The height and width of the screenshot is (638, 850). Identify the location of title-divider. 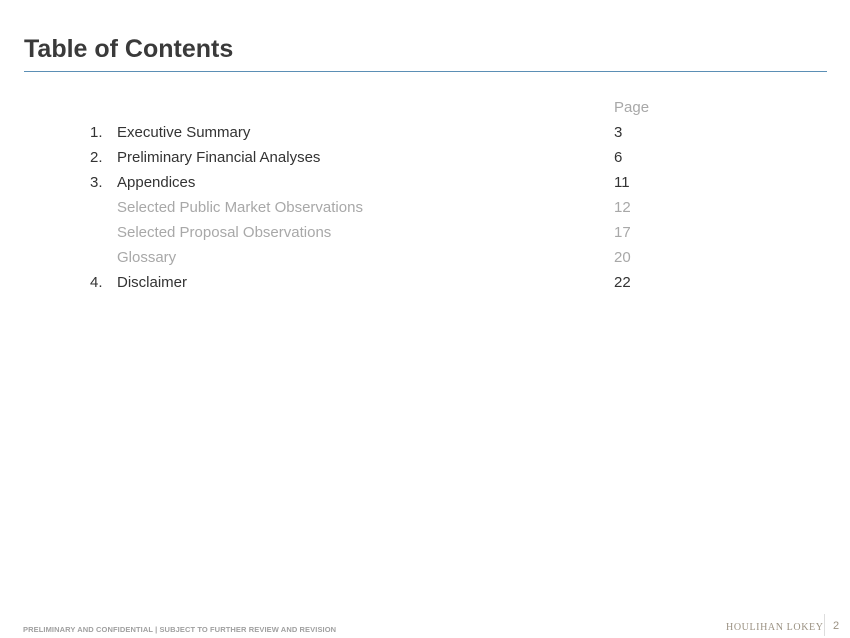
(425, 71).